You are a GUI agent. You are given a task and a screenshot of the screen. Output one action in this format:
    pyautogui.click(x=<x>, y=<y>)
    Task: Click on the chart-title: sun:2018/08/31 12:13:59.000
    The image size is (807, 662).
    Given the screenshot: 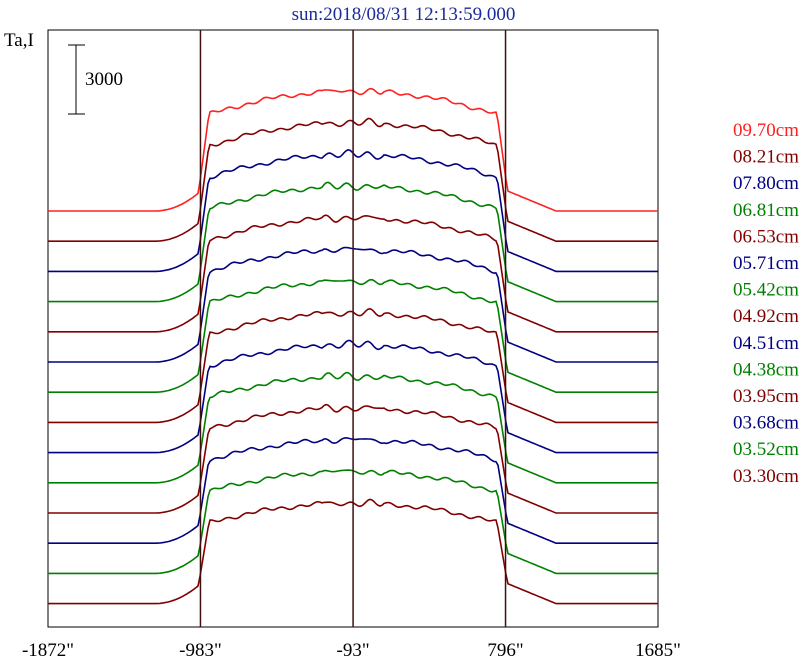 What is the action you would take?
    pyautogui.click(x=403, y=14)
    